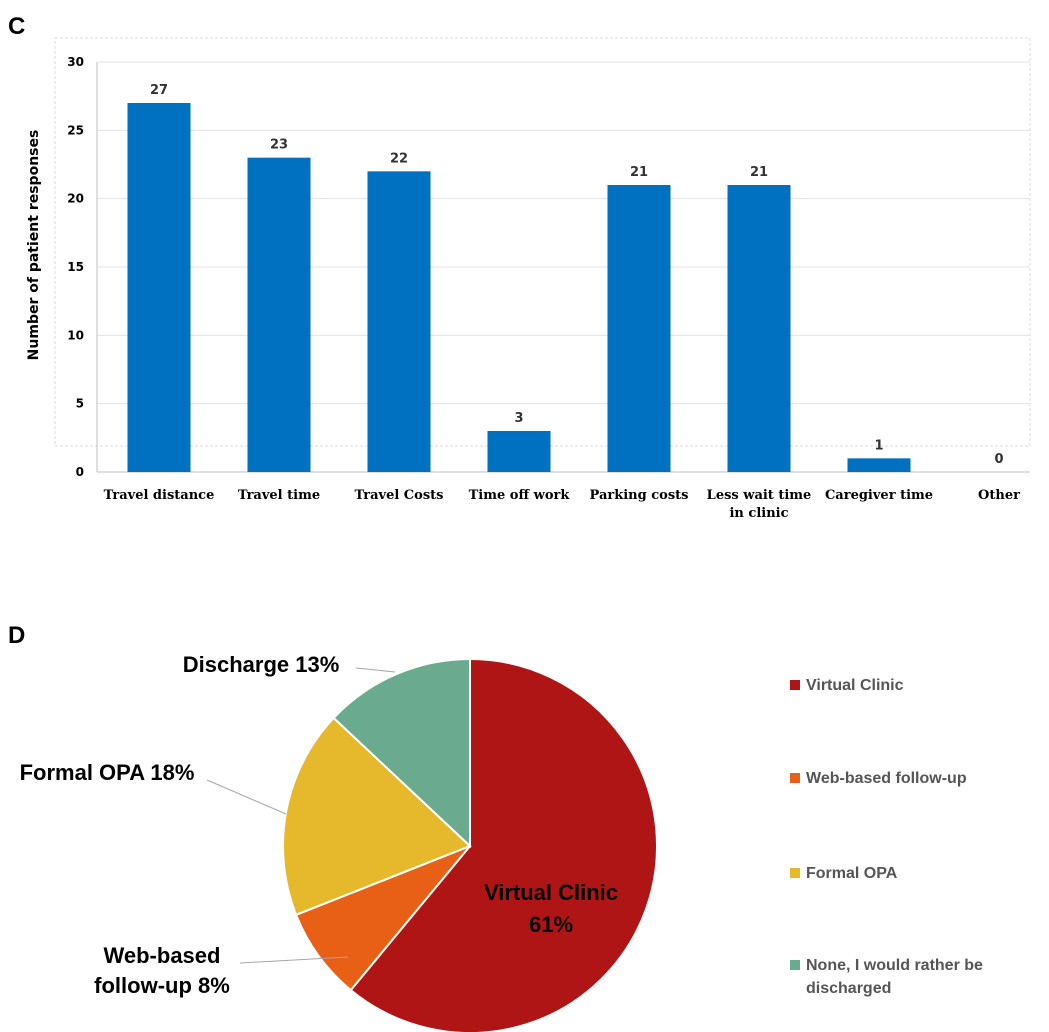 The image size is (1049, 1032). Describe the element at coordinates (886, 778) in the screenshot. I see `legend-label: Web-based follow-up` at that location.